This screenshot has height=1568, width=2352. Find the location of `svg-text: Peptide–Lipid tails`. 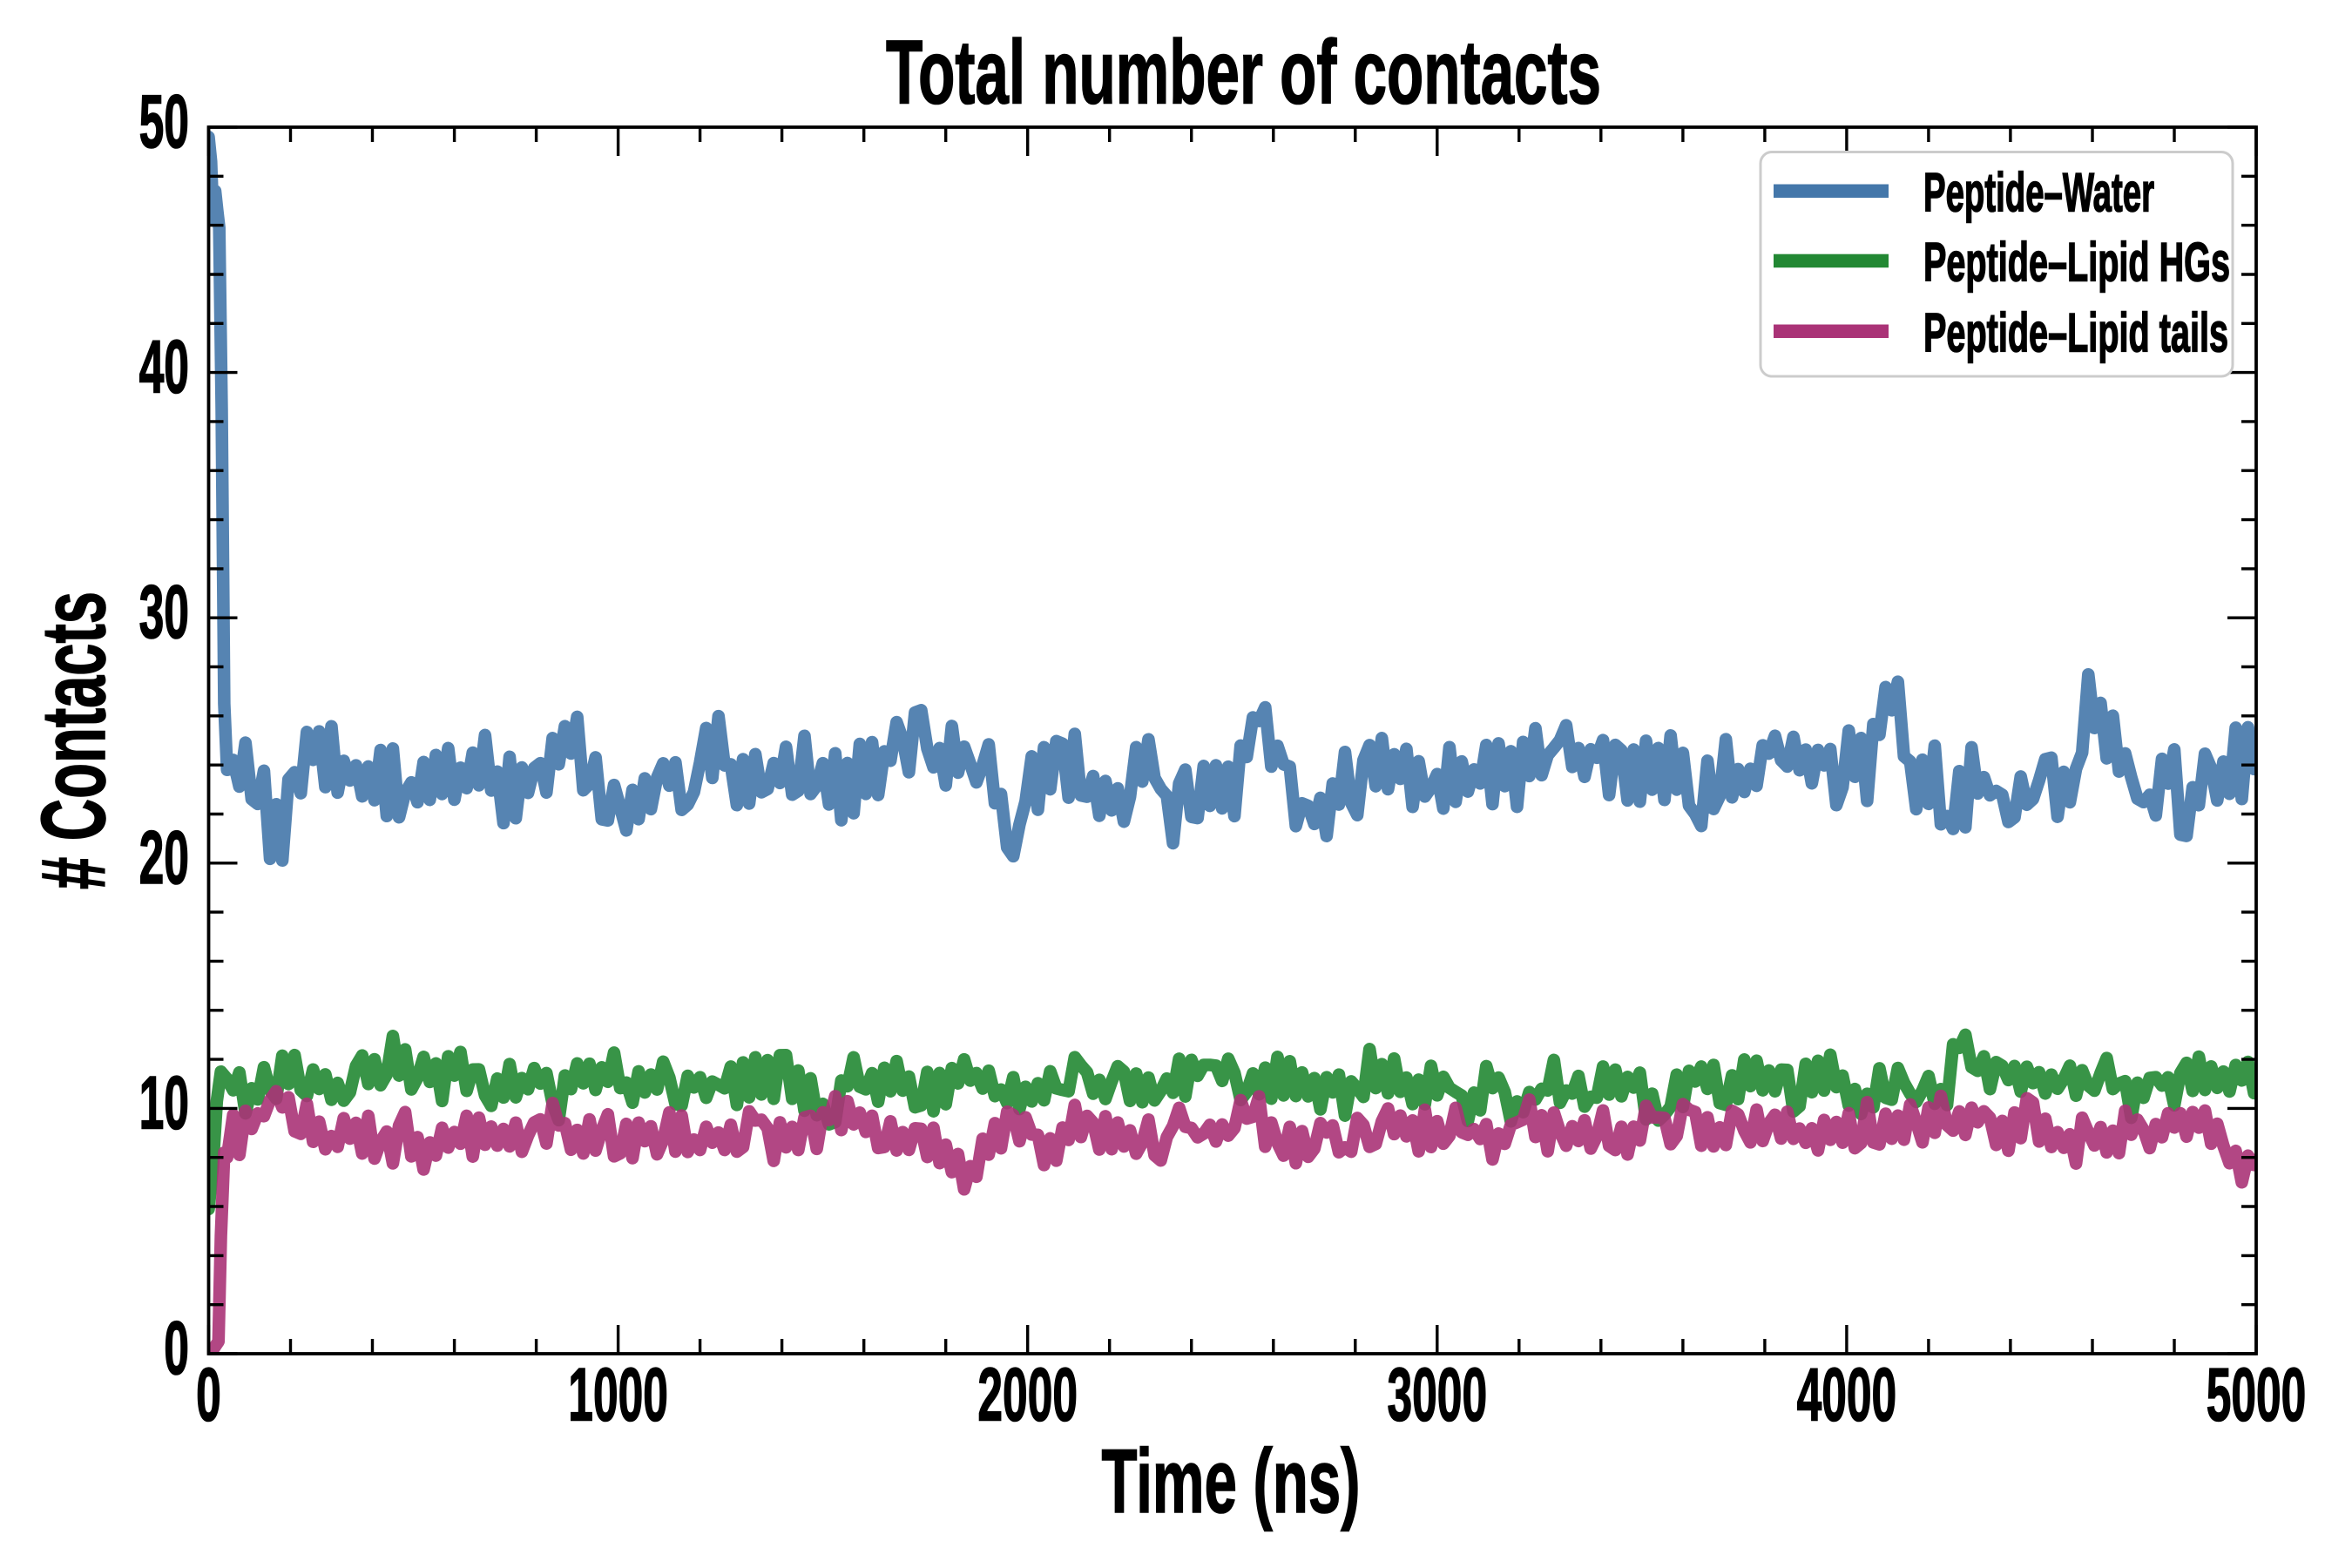

svg-text: Peptide–Lipid tails is located at coordinates (2075, 332).